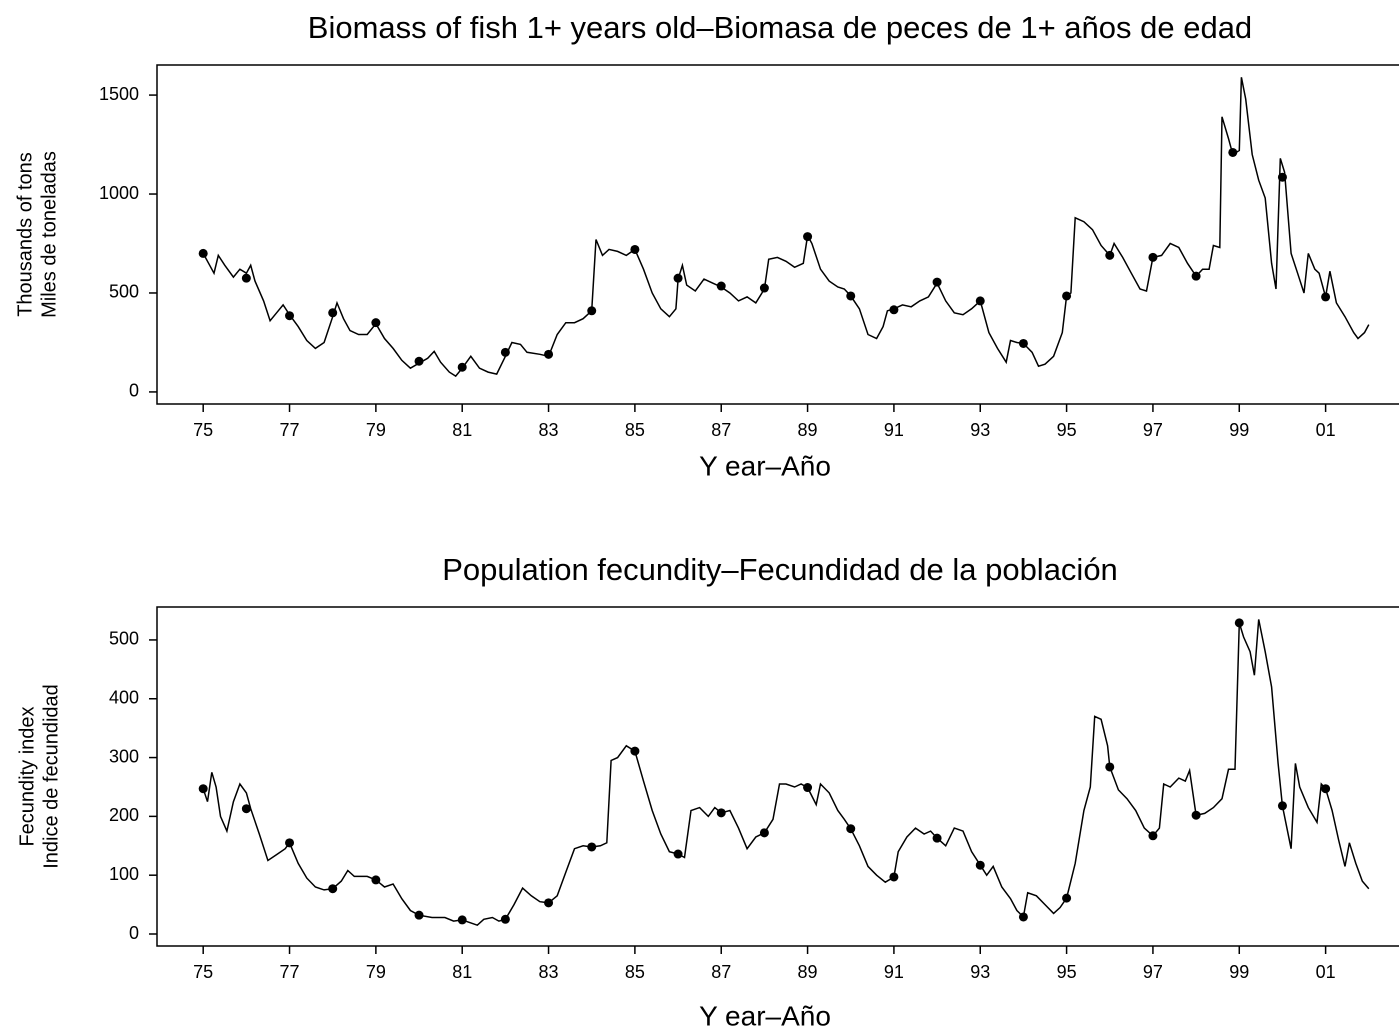 Image resolution: width=1399 pixels, height=1034 pixels. I want to click on y-axis-label: Miles de toneladas, so click(49, 234).